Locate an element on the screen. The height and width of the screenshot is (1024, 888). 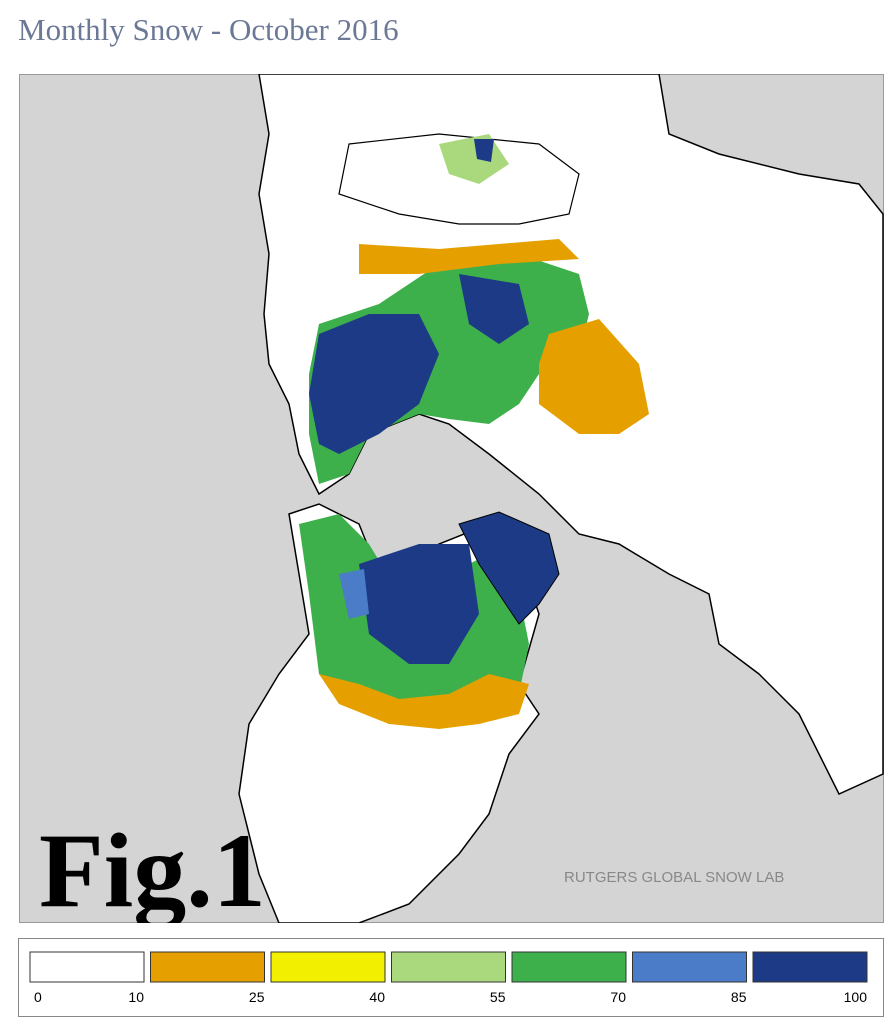
legend-label: 85 is located at coordinates (739, 997).